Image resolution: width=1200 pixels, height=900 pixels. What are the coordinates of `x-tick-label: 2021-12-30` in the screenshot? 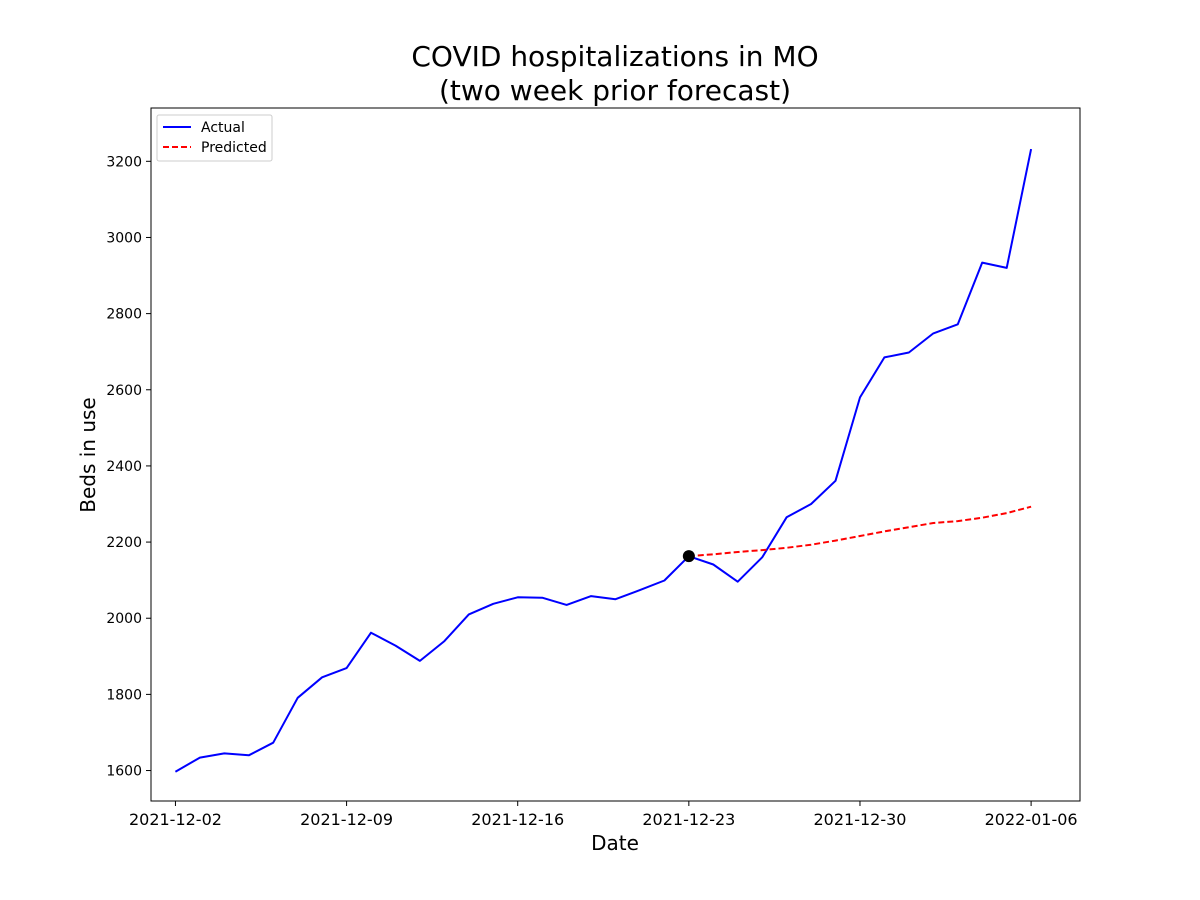 It's located at (859, 819).